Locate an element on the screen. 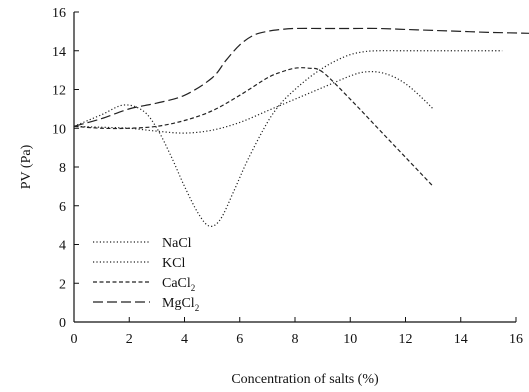  y-tick-label: 10 is located at coordinates (59, 129).